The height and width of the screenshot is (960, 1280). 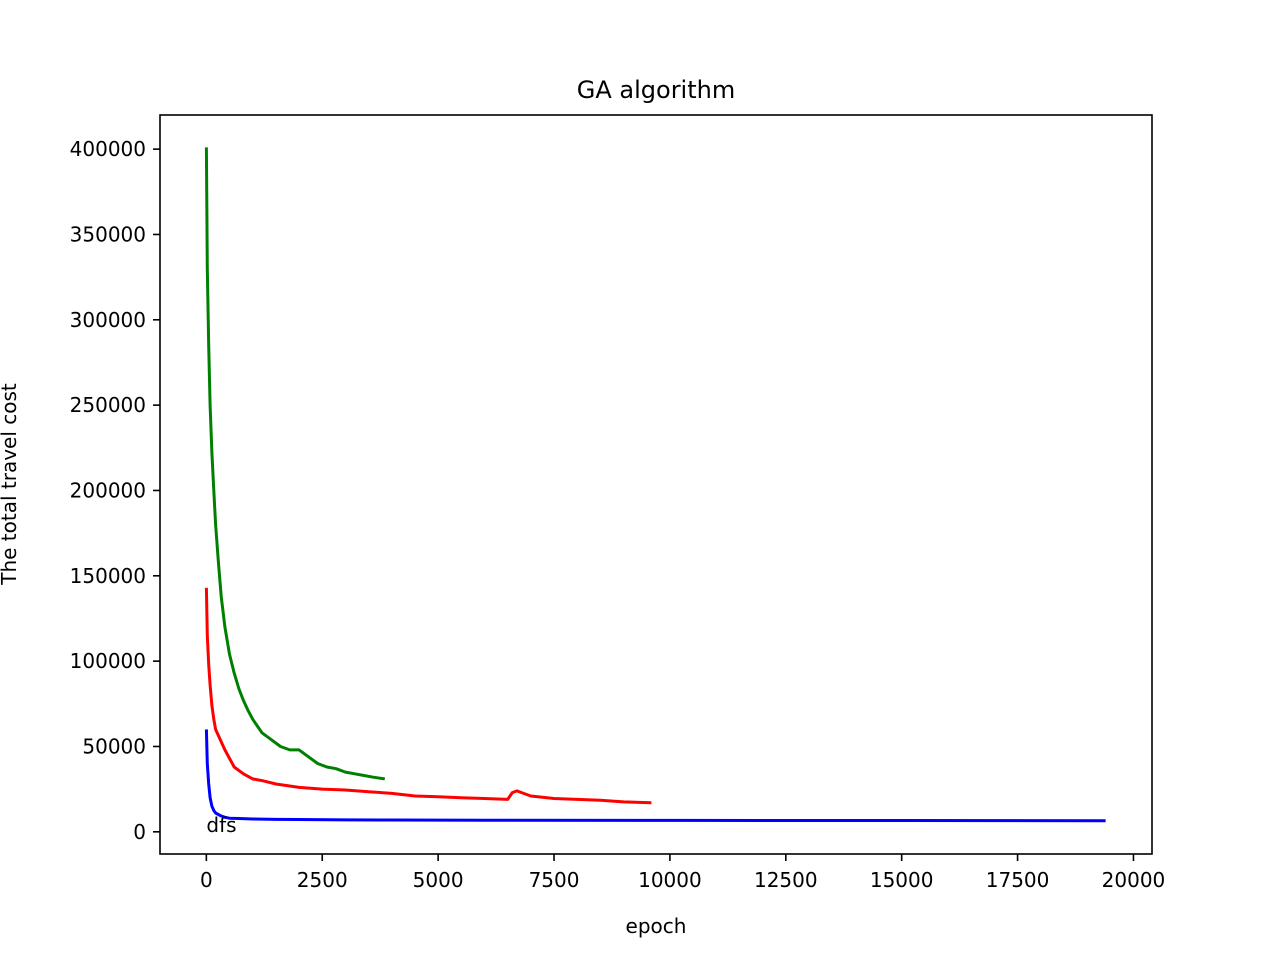 What do you see at coordinates (108, 490) in the screenshot?
I see `y-tick-label: 200000` at bounding box center [108, 490].